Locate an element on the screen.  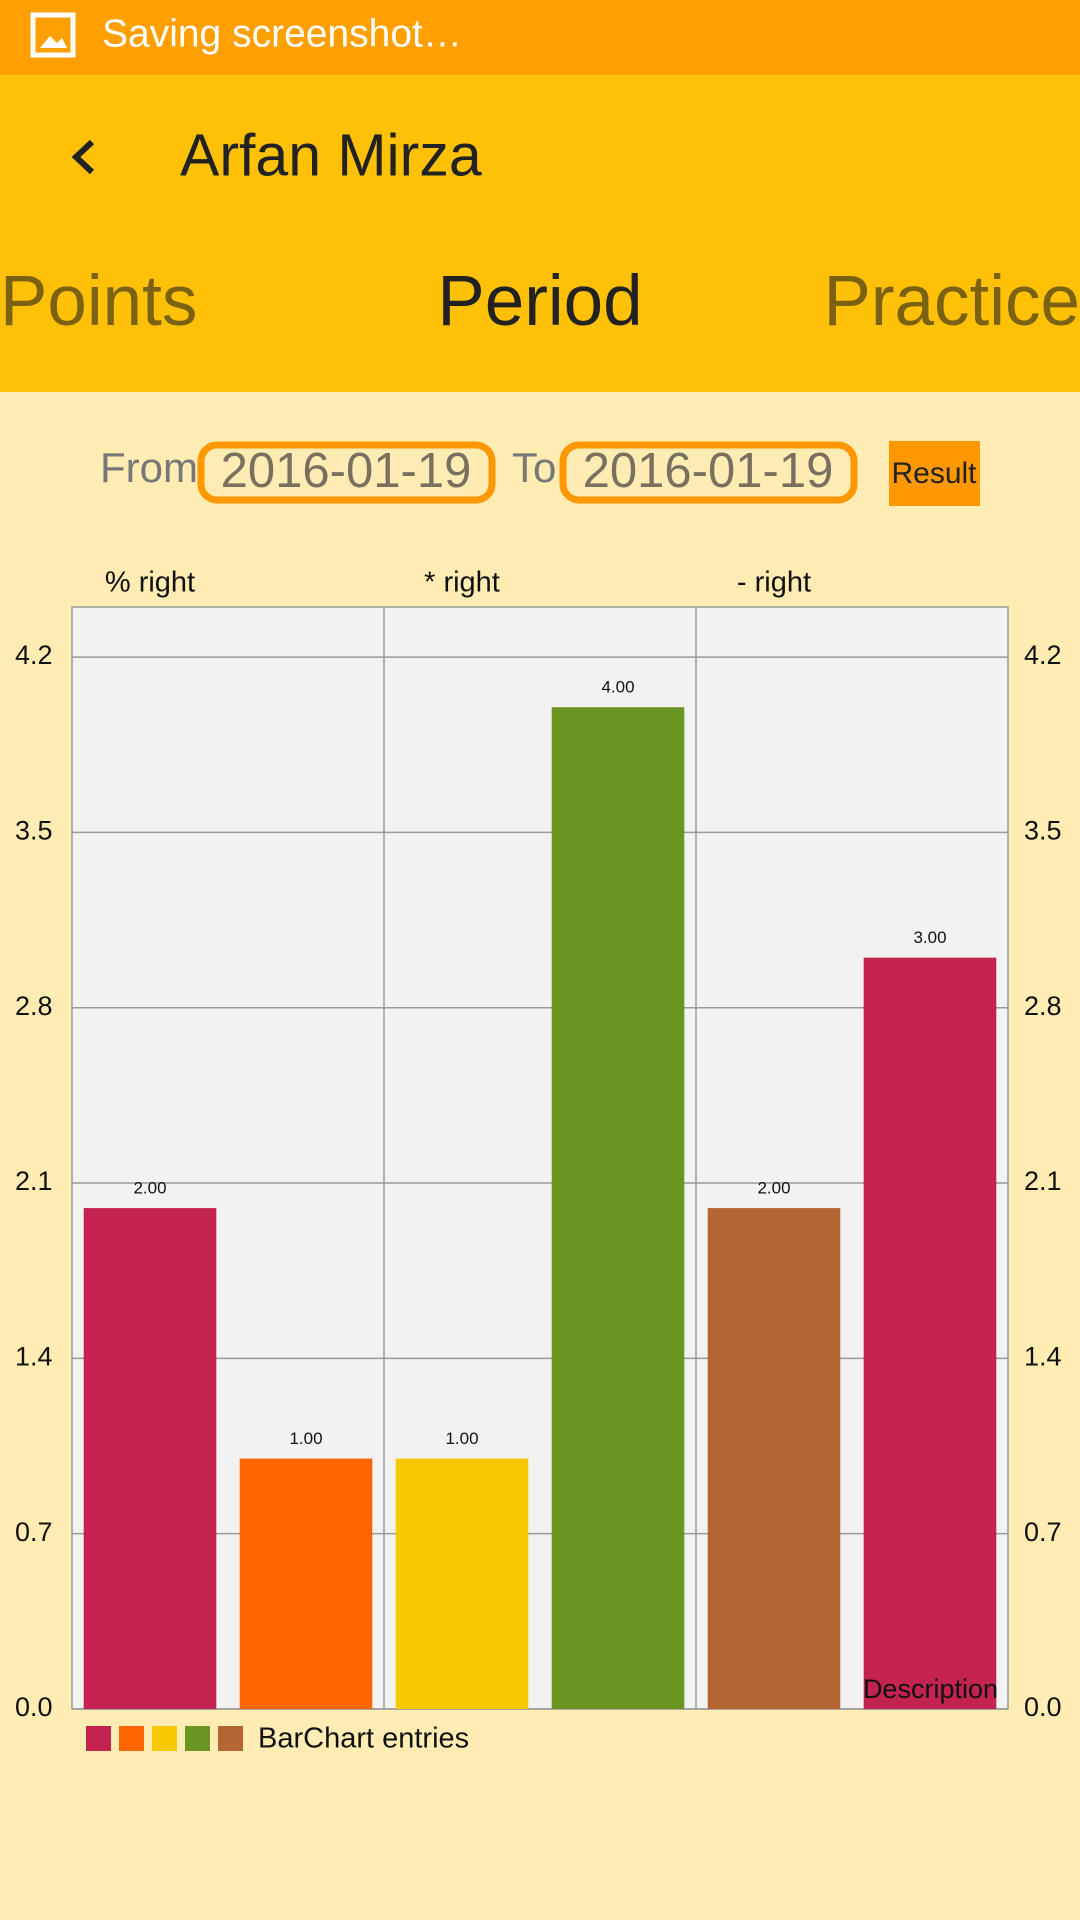
y-tick-label: 2.1 is located at coordinates (34, 1181).